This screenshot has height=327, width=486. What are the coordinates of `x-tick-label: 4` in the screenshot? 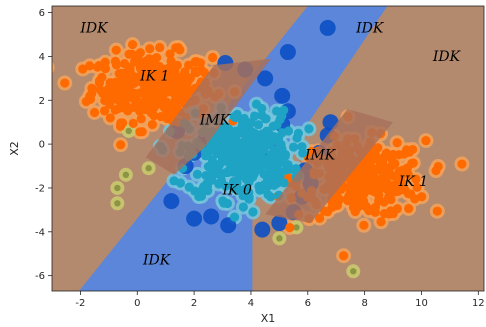 It's located at (251, 303).